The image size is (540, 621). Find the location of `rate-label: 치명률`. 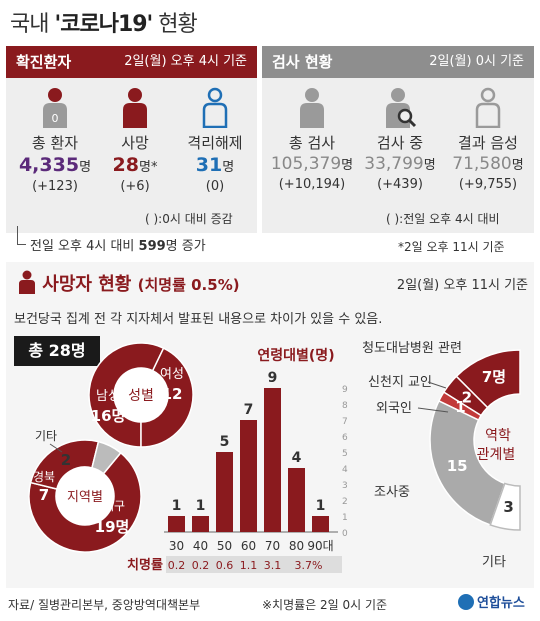

rate-label: 치명률 is located at coordinates (145, 565).